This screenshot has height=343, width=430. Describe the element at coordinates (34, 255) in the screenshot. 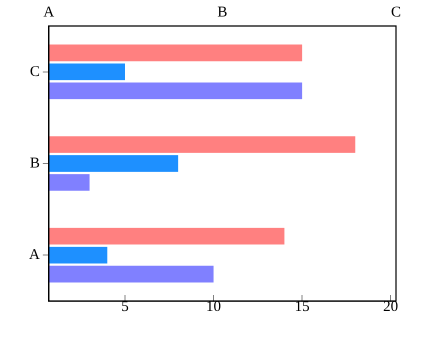

I see `y-tick-label: A` at that location.